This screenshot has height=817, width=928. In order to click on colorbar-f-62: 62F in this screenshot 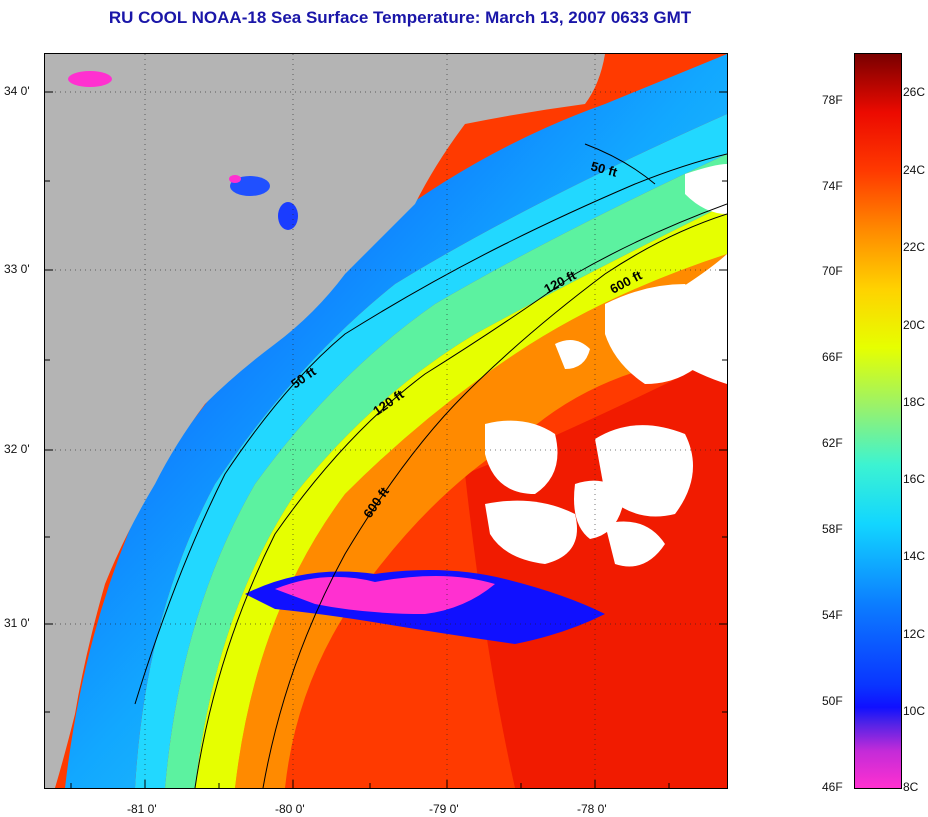, I will do `click(832, 443)`.